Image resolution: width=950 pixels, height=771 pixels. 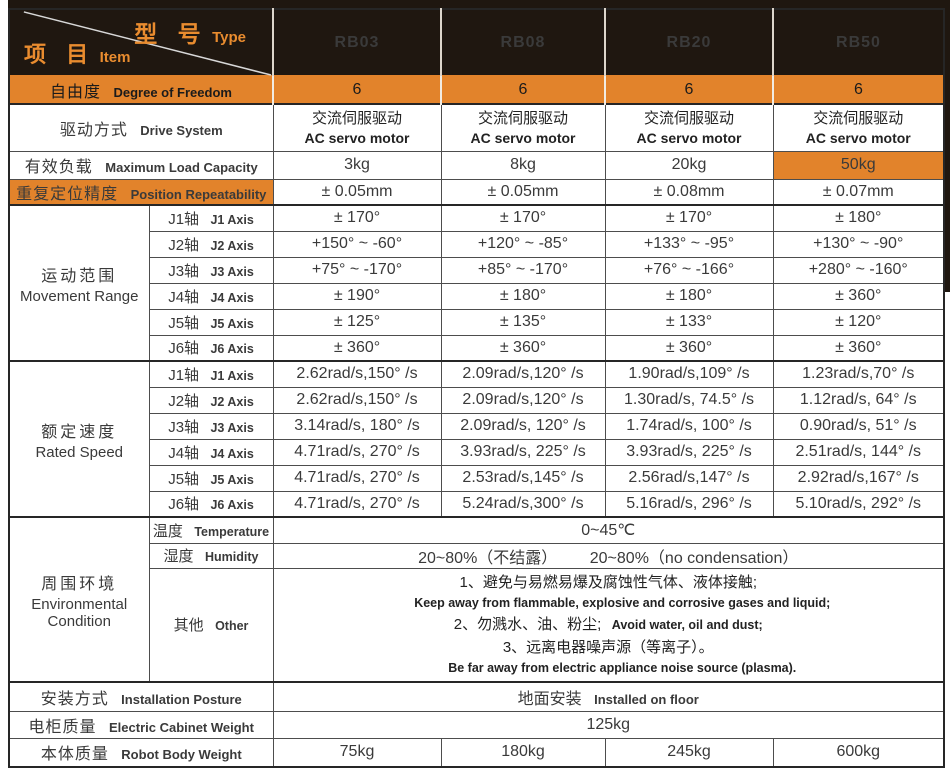 I want to click on speed-value: 1.12rad/s, 64° /s, so click(x=858, y=400).